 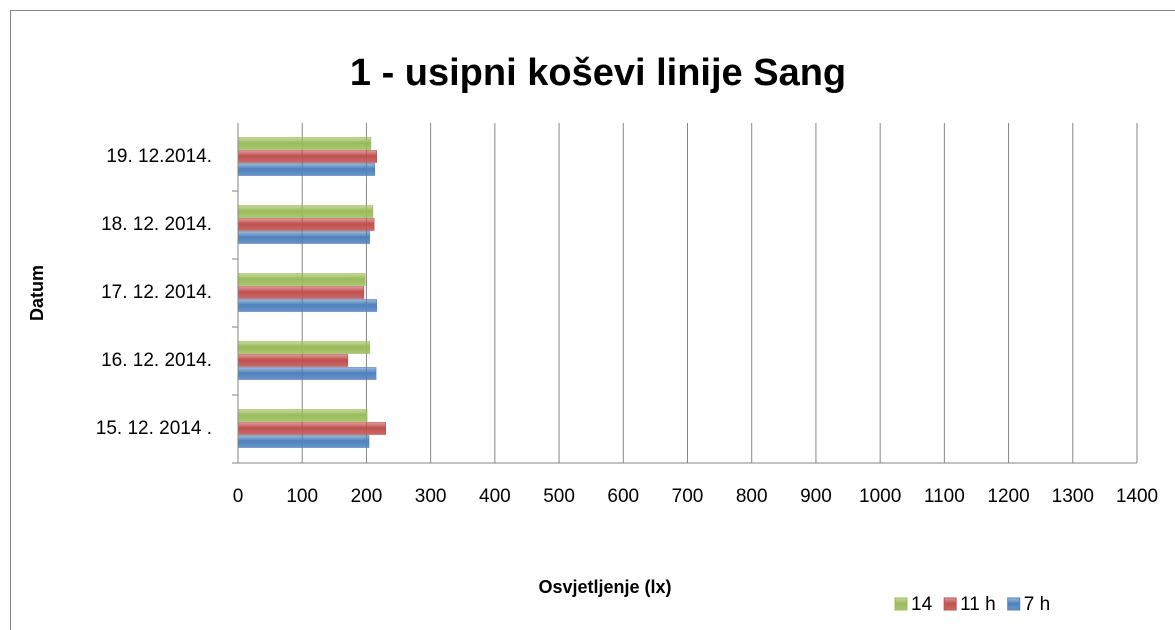 What do you see at coordinates (1073, 496) in the screenshot?
I see `x-tick-label: 1300` at bounding box center [1073, 496].